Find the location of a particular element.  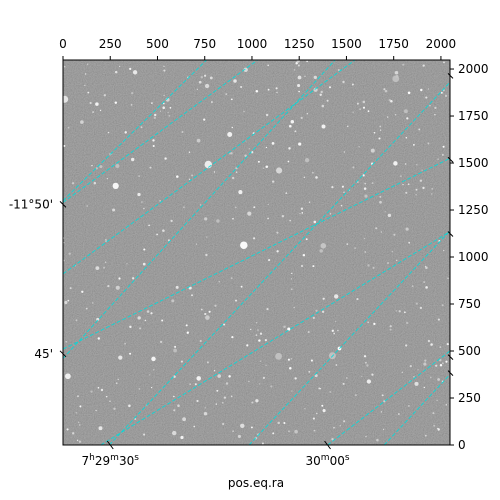

x-tick-label: 750 is located at coordinates (204, 44).